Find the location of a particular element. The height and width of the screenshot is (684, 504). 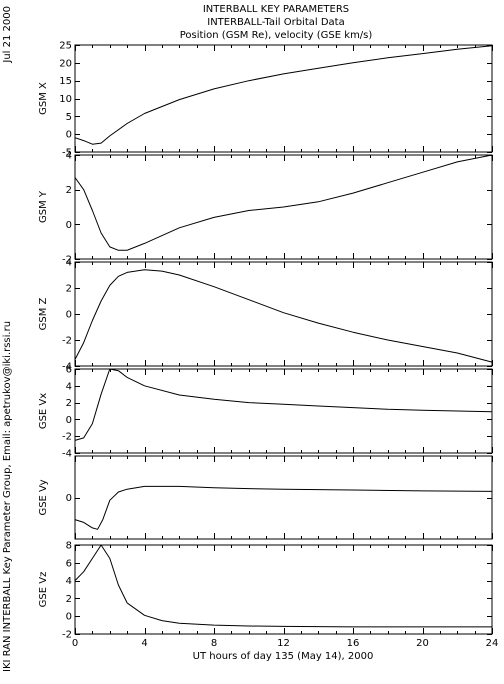

title-line-1: INTERBALL KEY PARAMETERS is located at coordinates (276, 9).